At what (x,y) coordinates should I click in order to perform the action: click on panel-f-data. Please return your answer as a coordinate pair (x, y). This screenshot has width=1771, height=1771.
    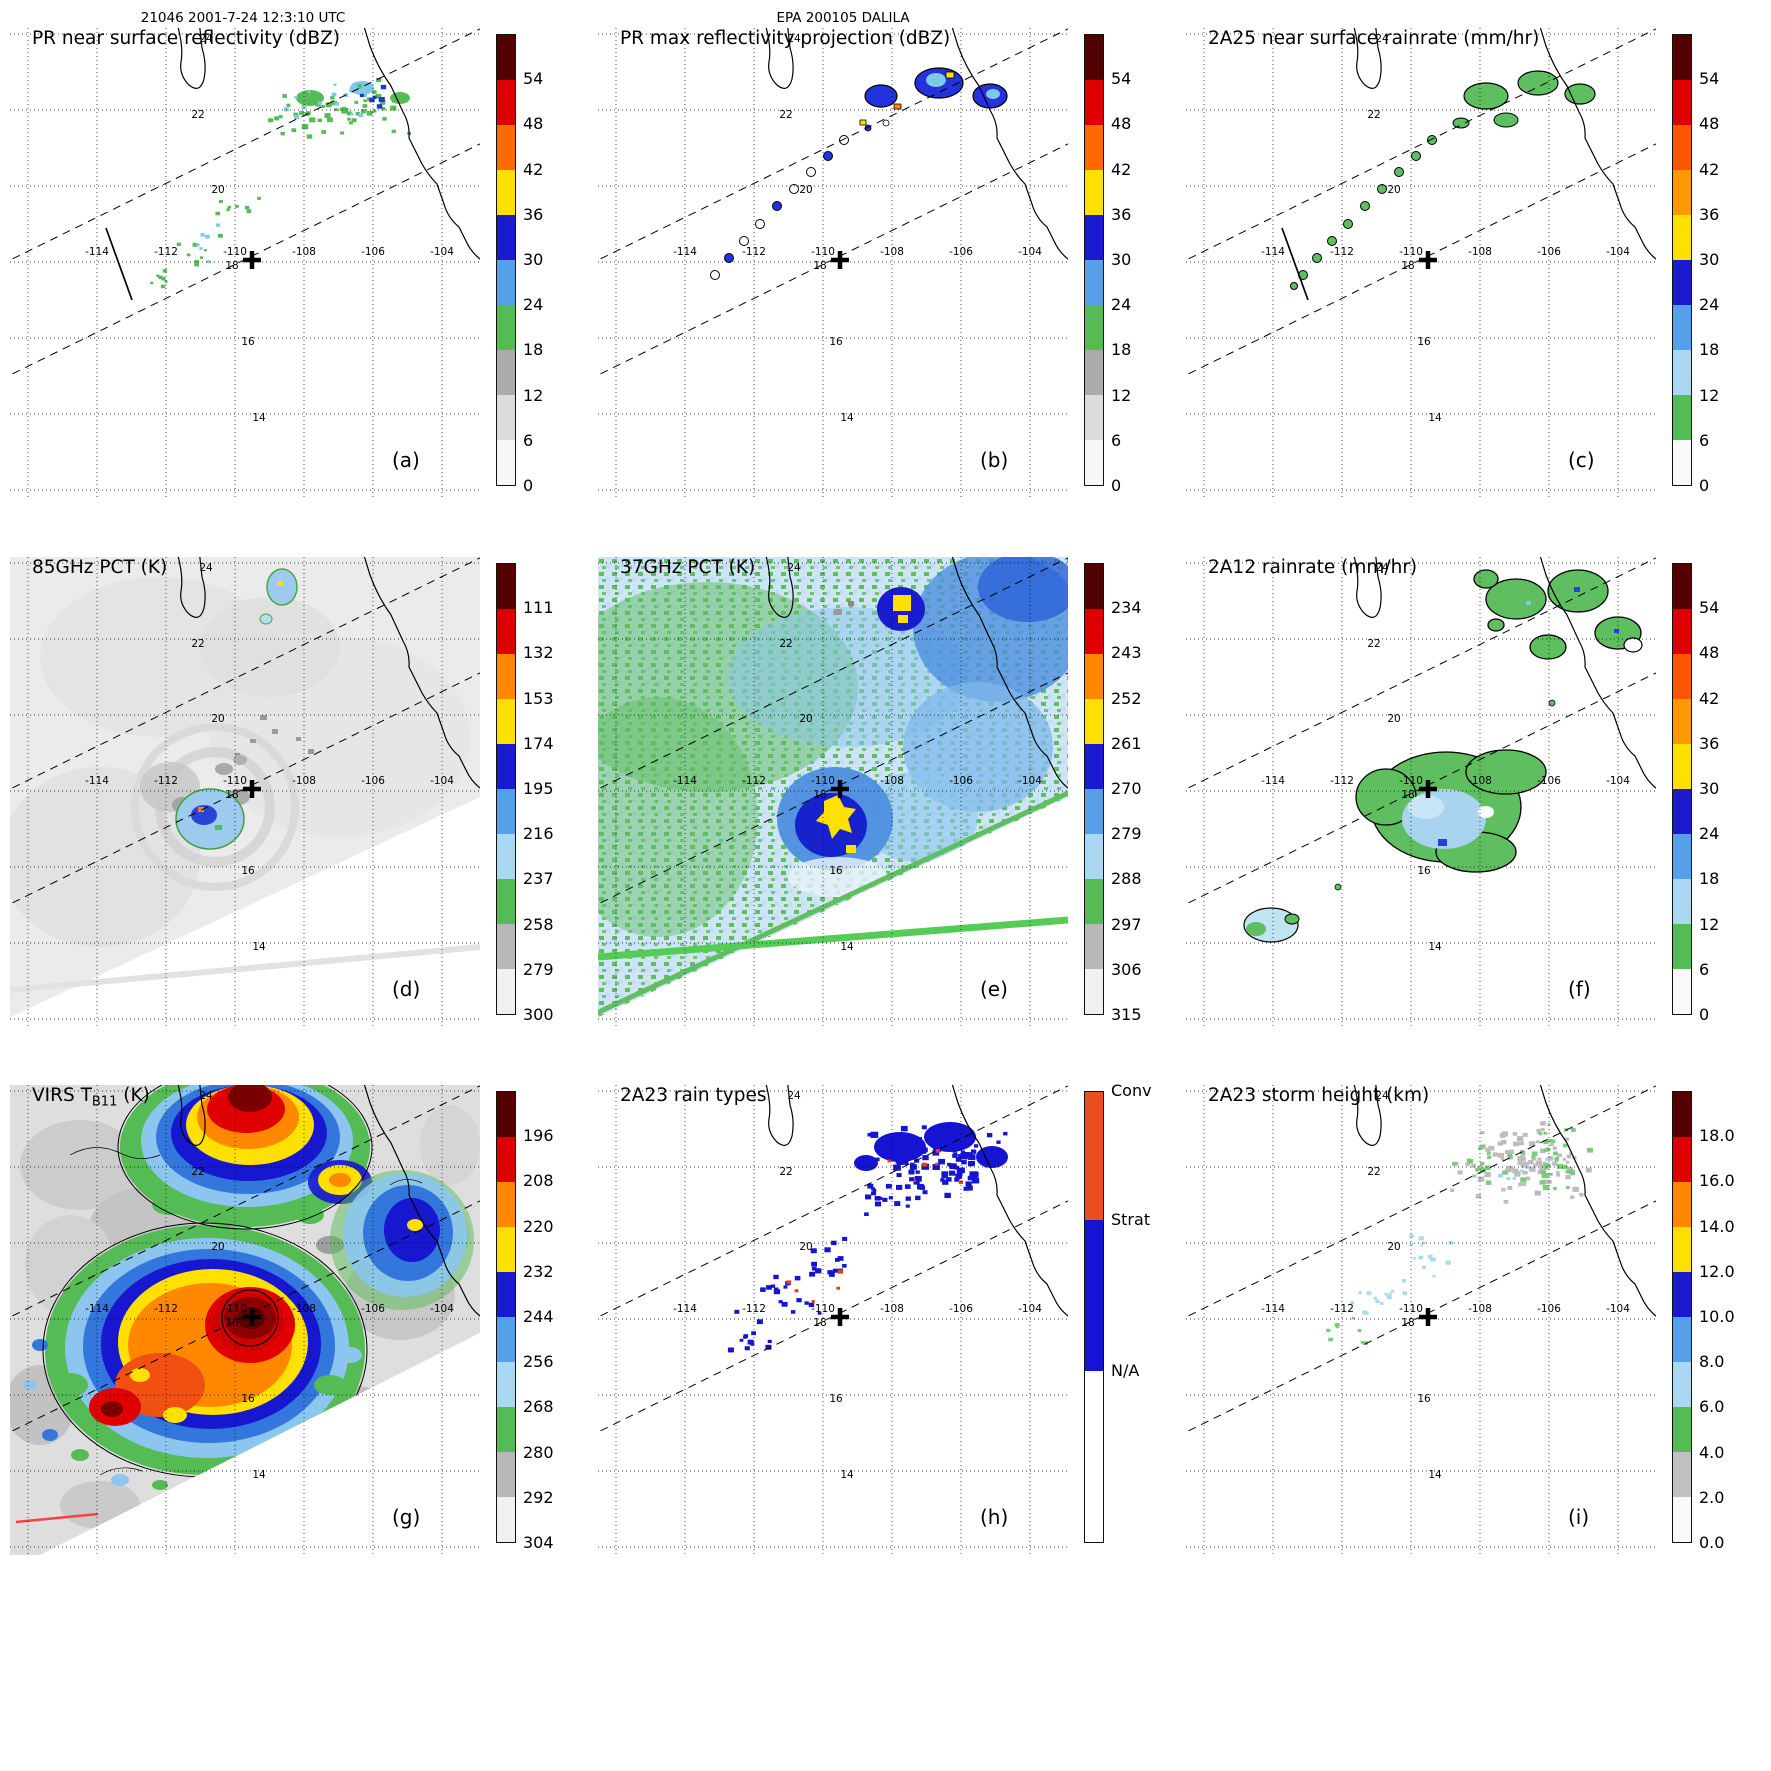
    Looking at the image, I should click on (1443, 756).